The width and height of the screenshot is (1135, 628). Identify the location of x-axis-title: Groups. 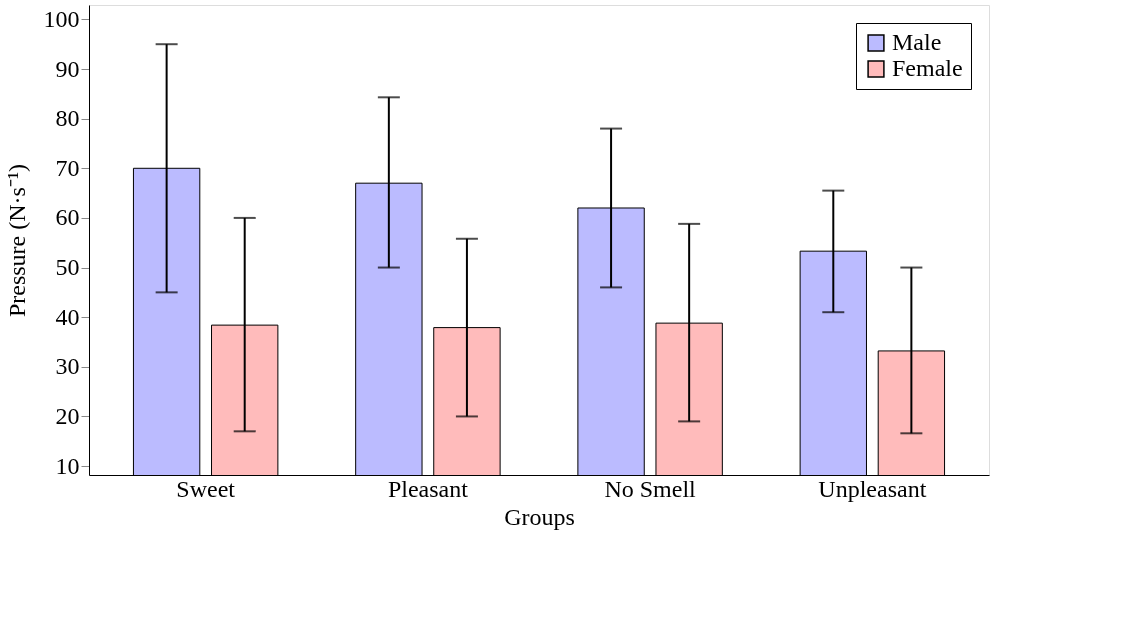
(539, 516).